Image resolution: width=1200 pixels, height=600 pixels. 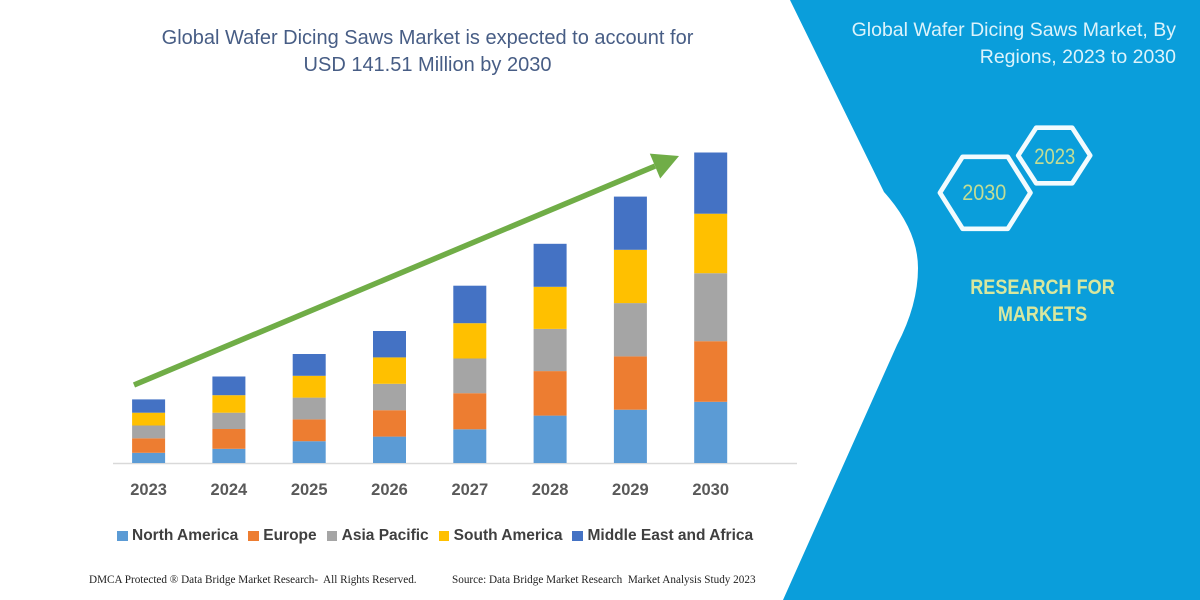 What do you see at coordinates (389, 490) in the screenshot?
I see `svg-text: 2026` at bounding box center [389, 490].